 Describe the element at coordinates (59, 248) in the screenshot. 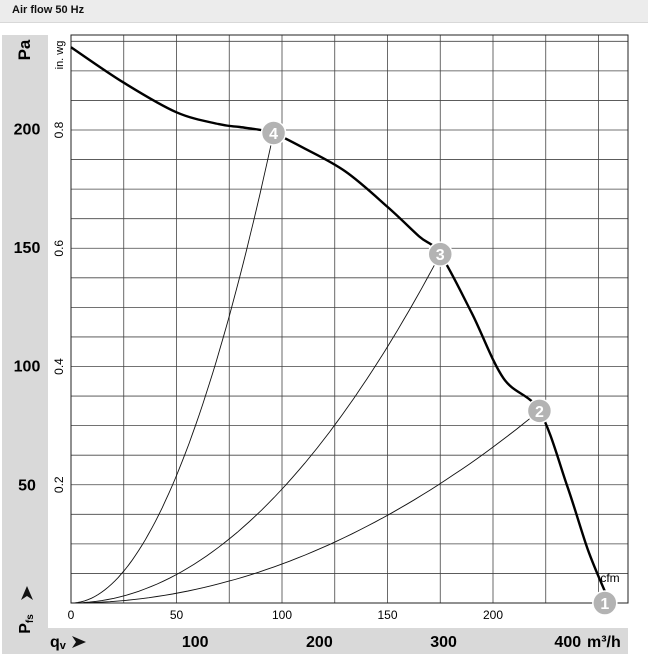

I see `y-secondary-tick-label: 0.6` at that location.